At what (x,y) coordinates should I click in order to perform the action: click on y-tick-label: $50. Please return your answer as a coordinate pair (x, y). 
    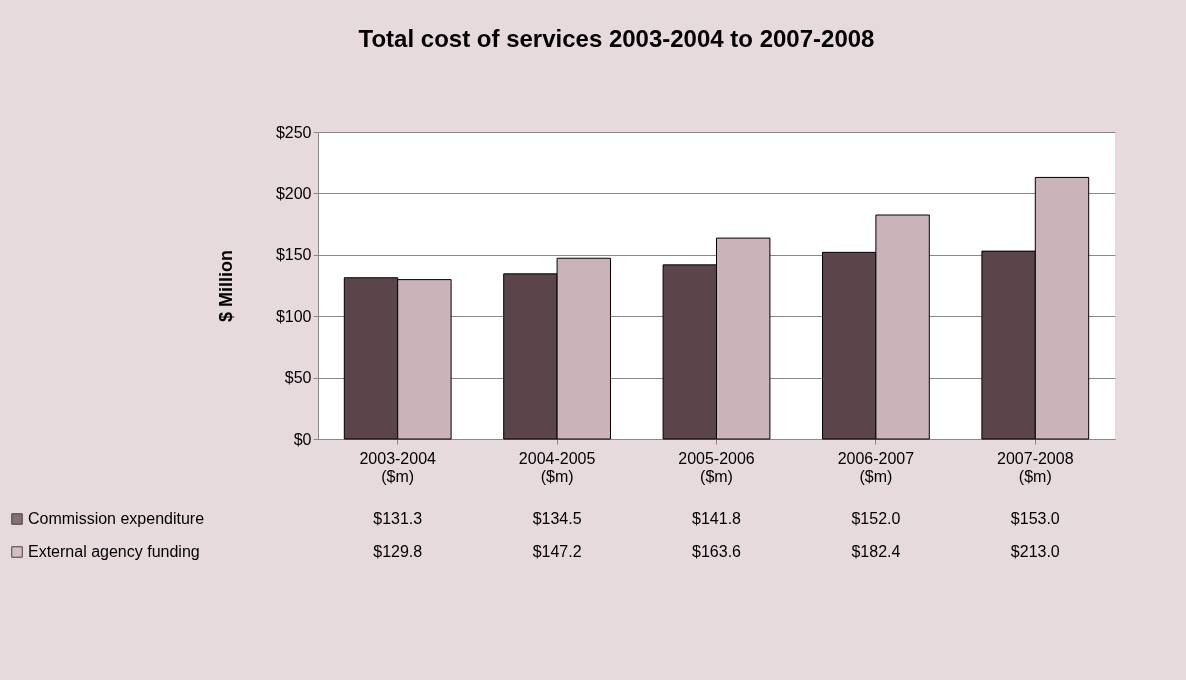
    Looking at the image, I should click on (298, 378).